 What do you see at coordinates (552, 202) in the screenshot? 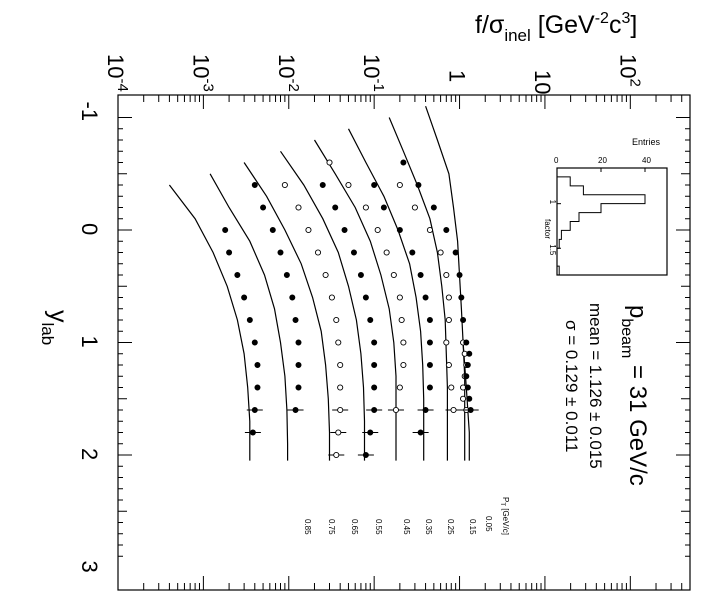
I see `inset-factor-tick: 1` at bounding box center [552, 202].